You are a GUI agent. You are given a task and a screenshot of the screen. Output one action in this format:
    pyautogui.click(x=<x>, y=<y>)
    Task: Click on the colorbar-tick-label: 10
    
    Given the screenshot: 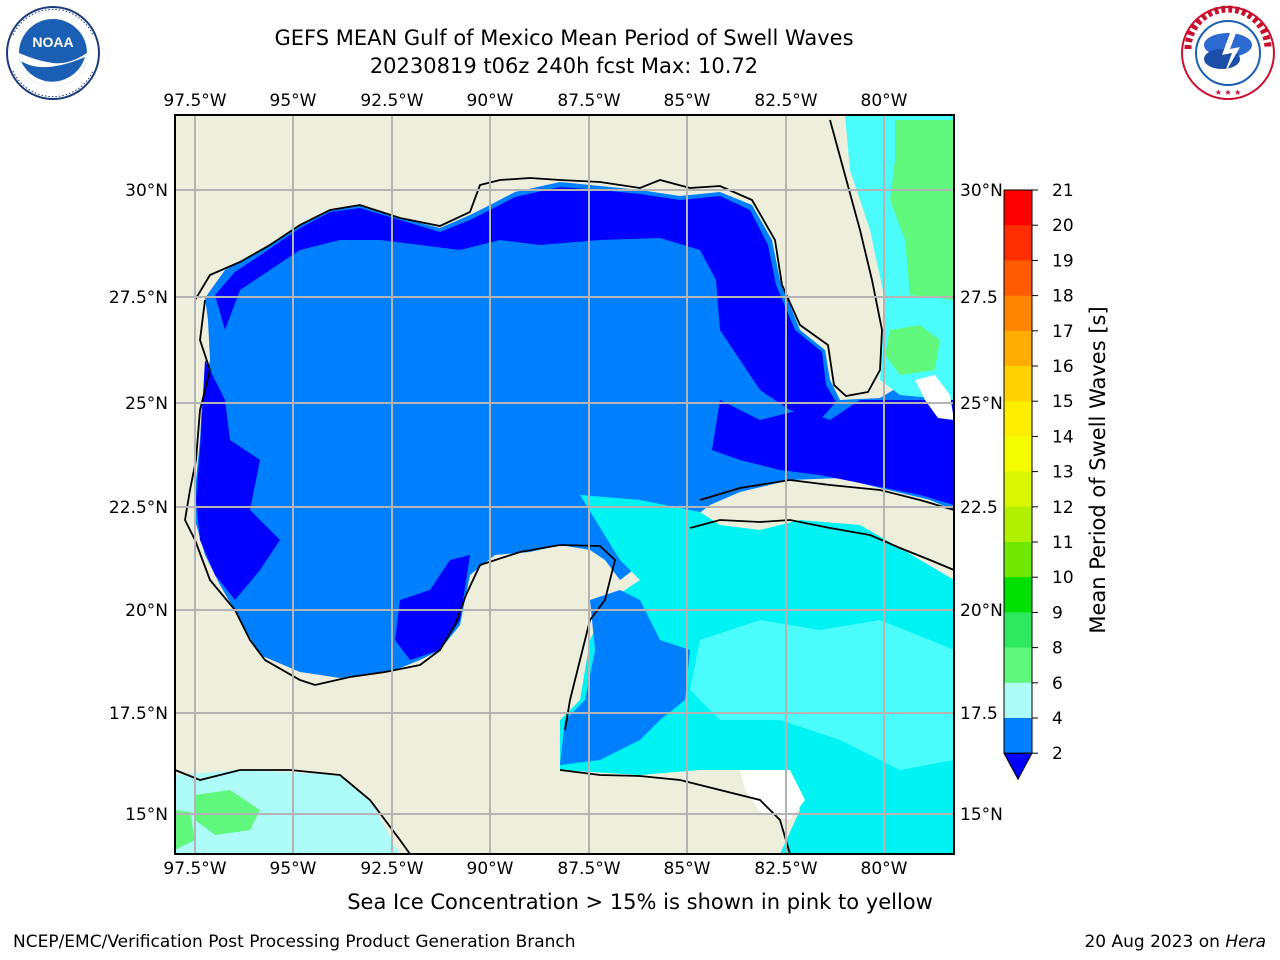 What is the action you would take?
    pyautogui.click(x=1063, y=578)
    